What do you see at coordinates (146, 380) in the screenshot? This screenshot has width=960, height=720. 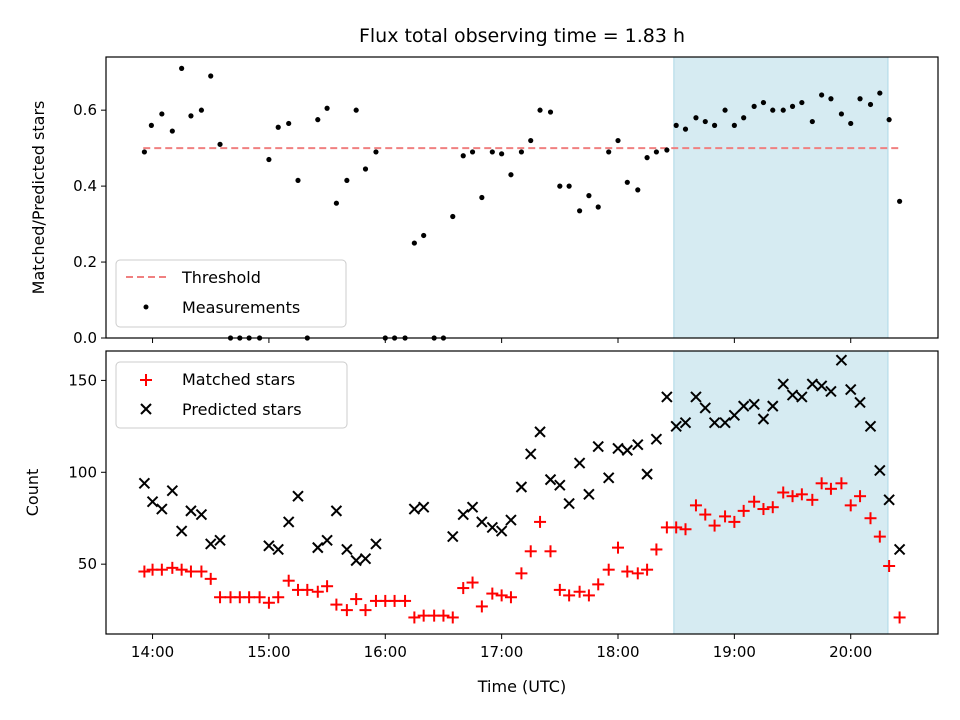 I see `matched-legend-swatch` at bounding box center [146, 380].